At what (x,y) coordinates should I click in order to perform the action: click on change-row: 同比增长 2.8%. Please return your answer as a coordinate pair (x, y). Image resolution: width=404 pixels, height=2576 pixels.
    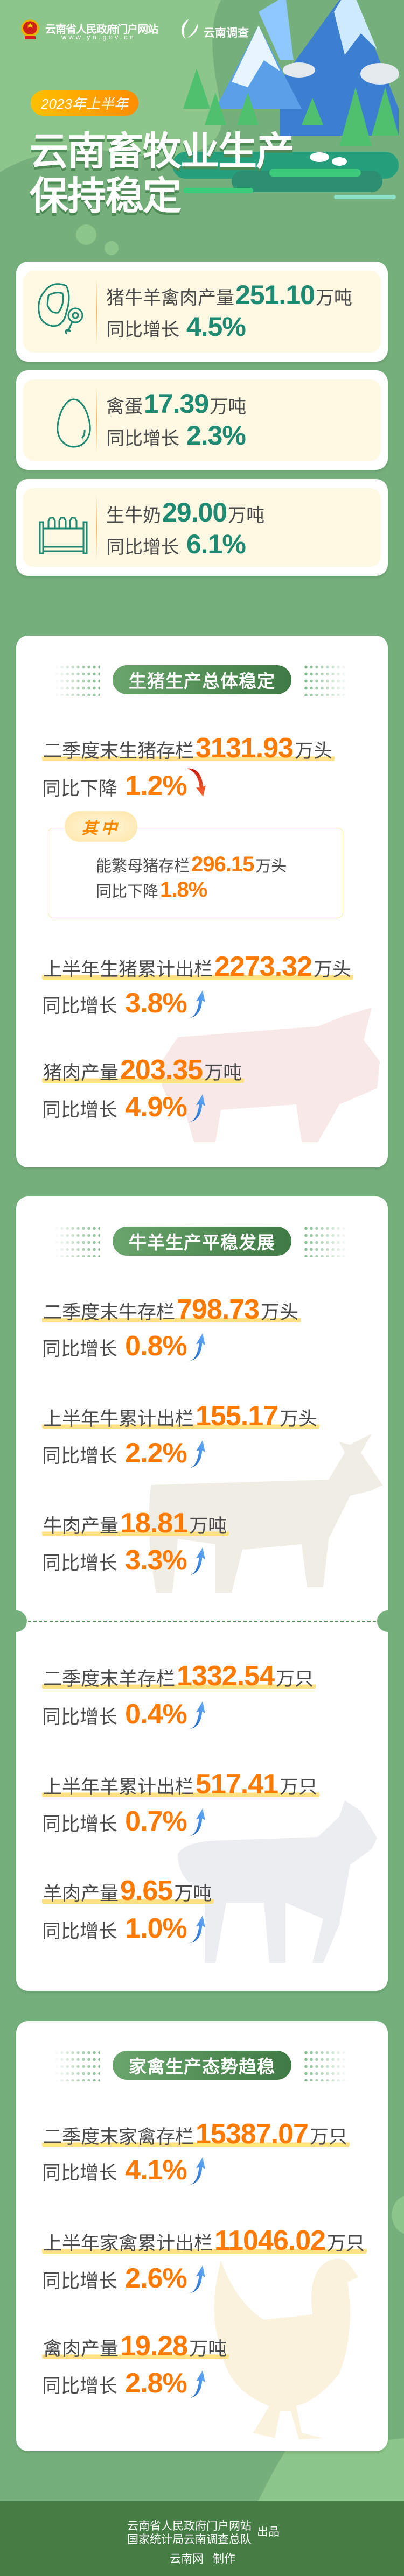
    Looking at the image, I should click on (124, 2384).